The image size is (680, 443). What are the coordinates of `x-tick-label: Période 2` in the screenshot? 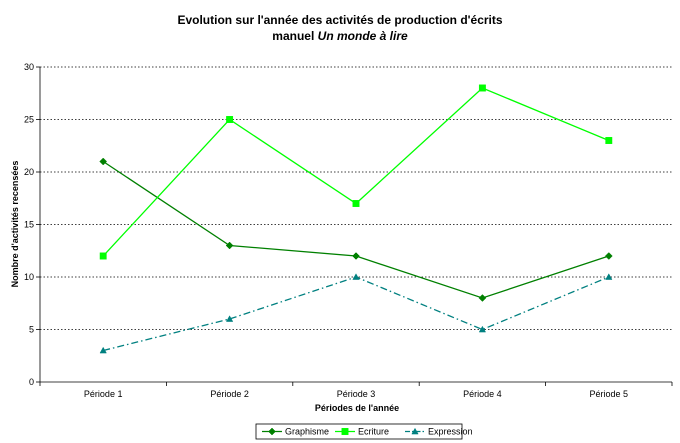 It's located at (229, 394).